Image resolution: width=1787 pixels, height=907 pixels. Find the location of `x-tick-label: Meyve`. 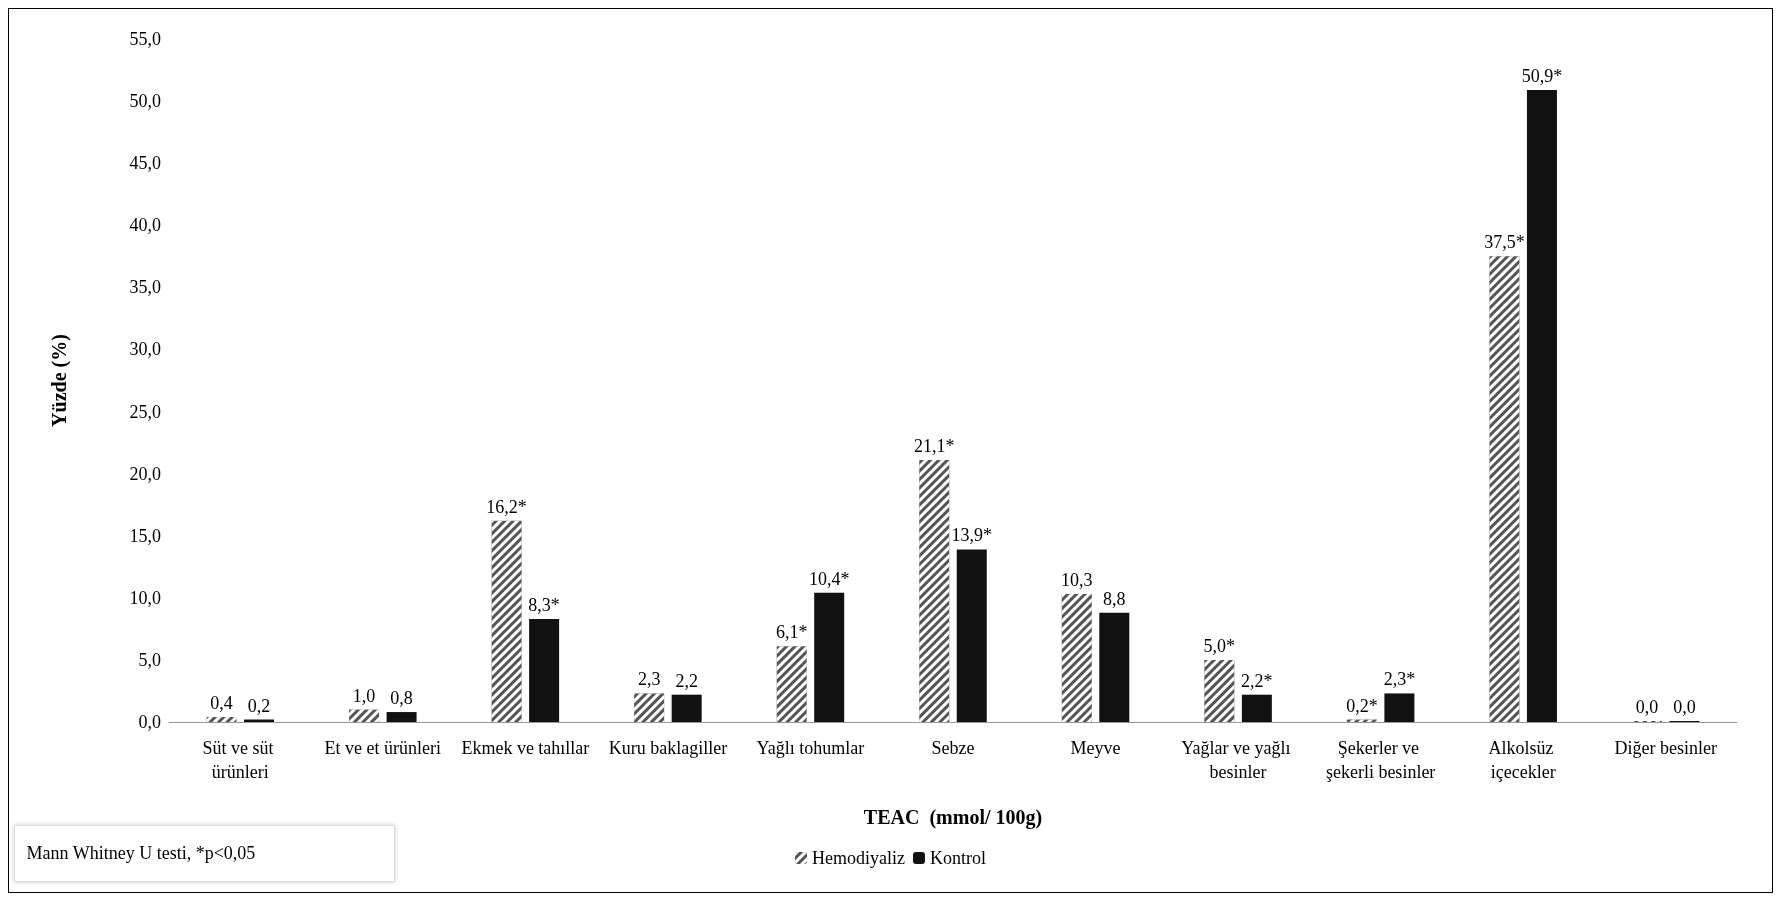

x-tick-label: Meyve is located at coordinates (1095, 748).